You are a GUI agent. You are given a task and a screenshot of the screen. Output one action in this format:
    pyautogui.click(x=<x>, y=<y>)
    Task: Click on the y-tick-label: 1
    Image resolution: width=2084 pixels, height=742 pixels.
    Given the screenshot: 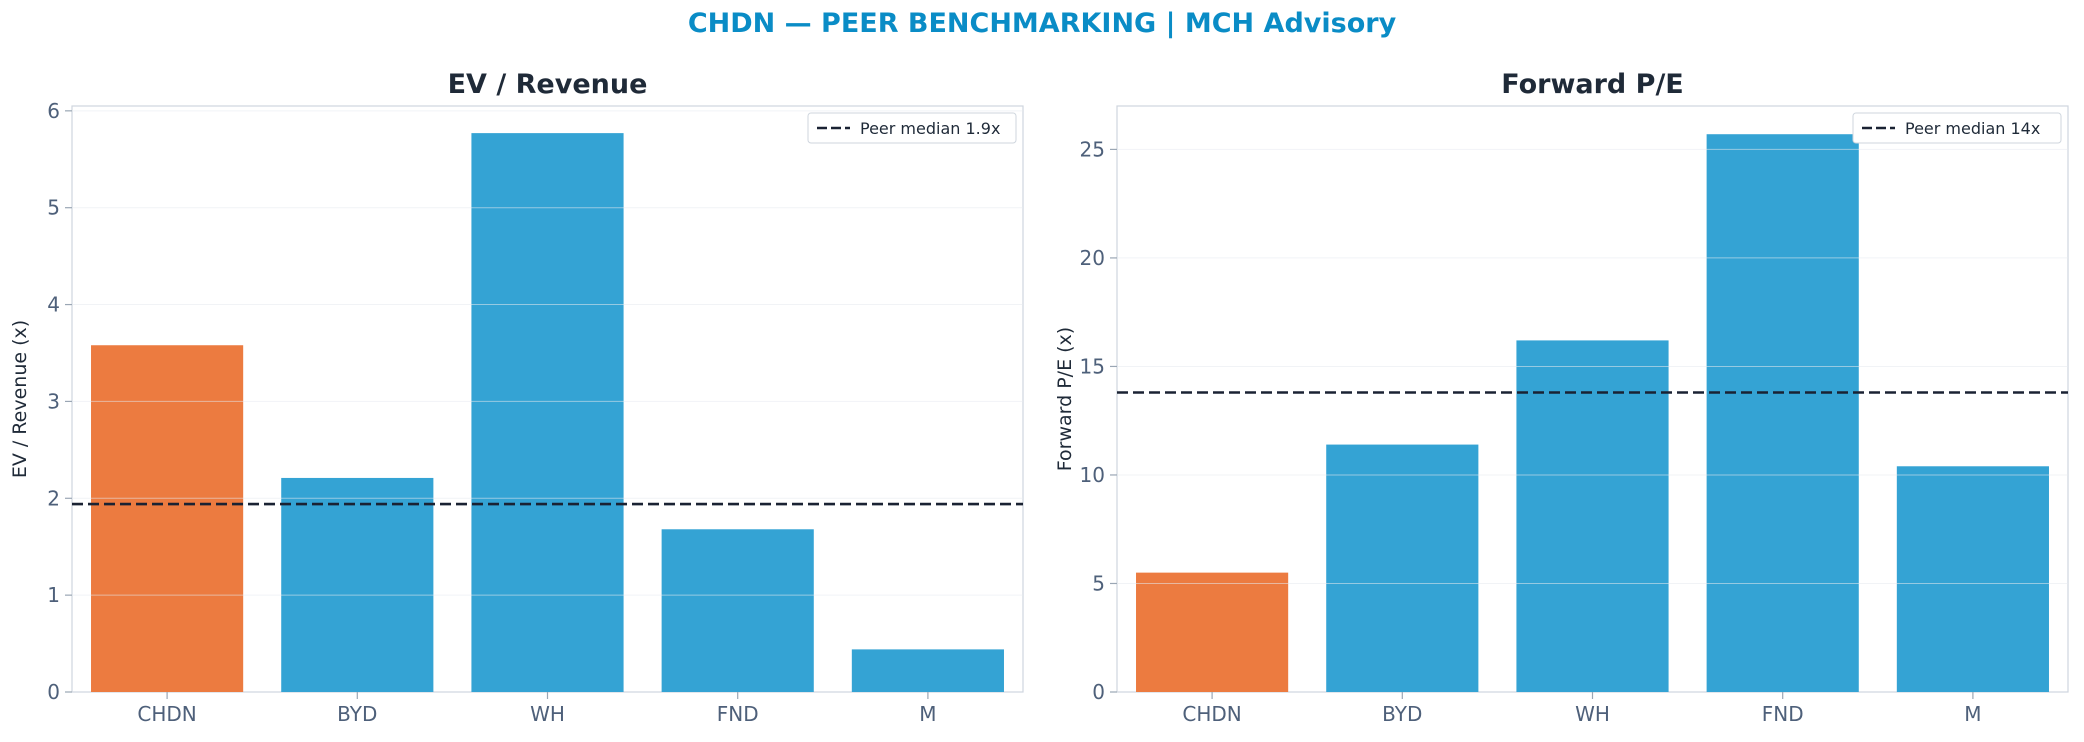 What is the action you would take?
    pyautogui.click(x=53, y=595)
    